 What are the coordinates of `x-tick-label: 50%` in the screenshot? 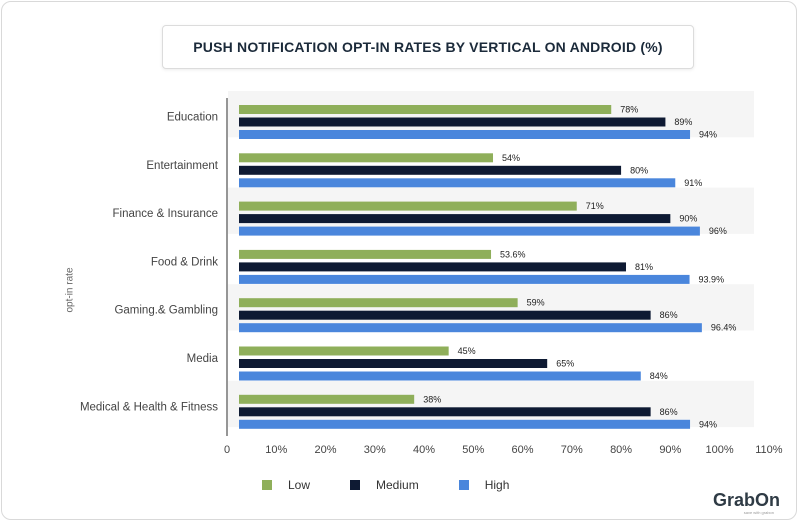 It's located at (473, 450).